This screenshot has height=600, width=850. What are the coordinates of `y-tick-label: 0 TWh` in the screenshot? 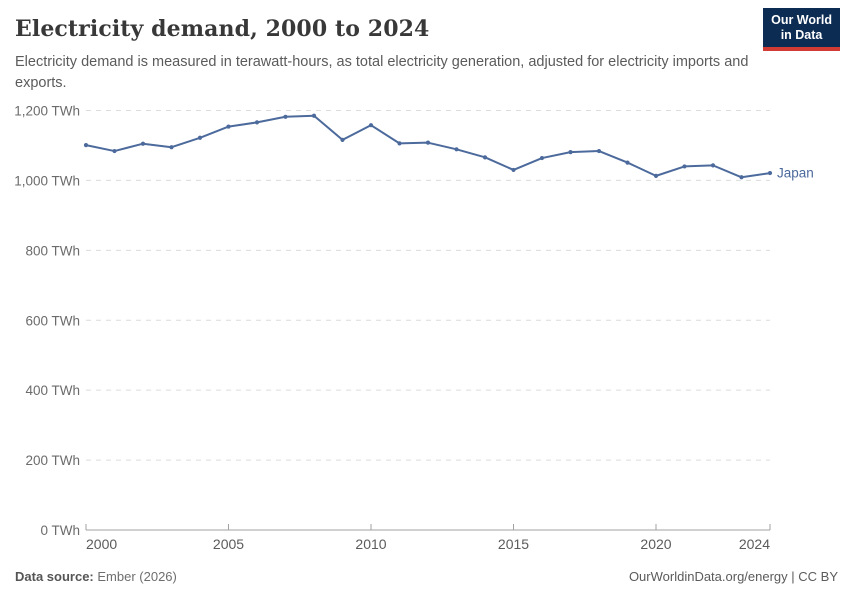 It's located at (60, 530).